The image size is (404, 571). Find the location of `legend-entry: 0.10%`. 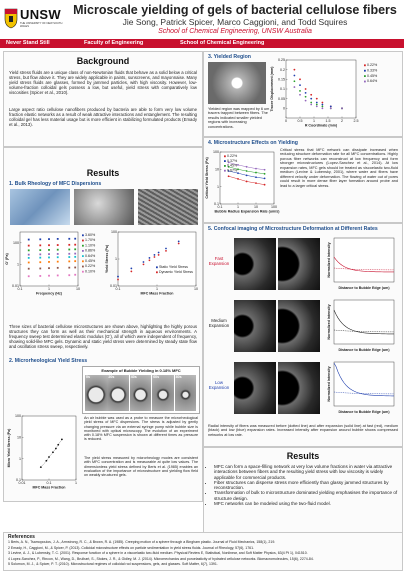

legend-entry: 0.10% is located at coordinates (90, 271).